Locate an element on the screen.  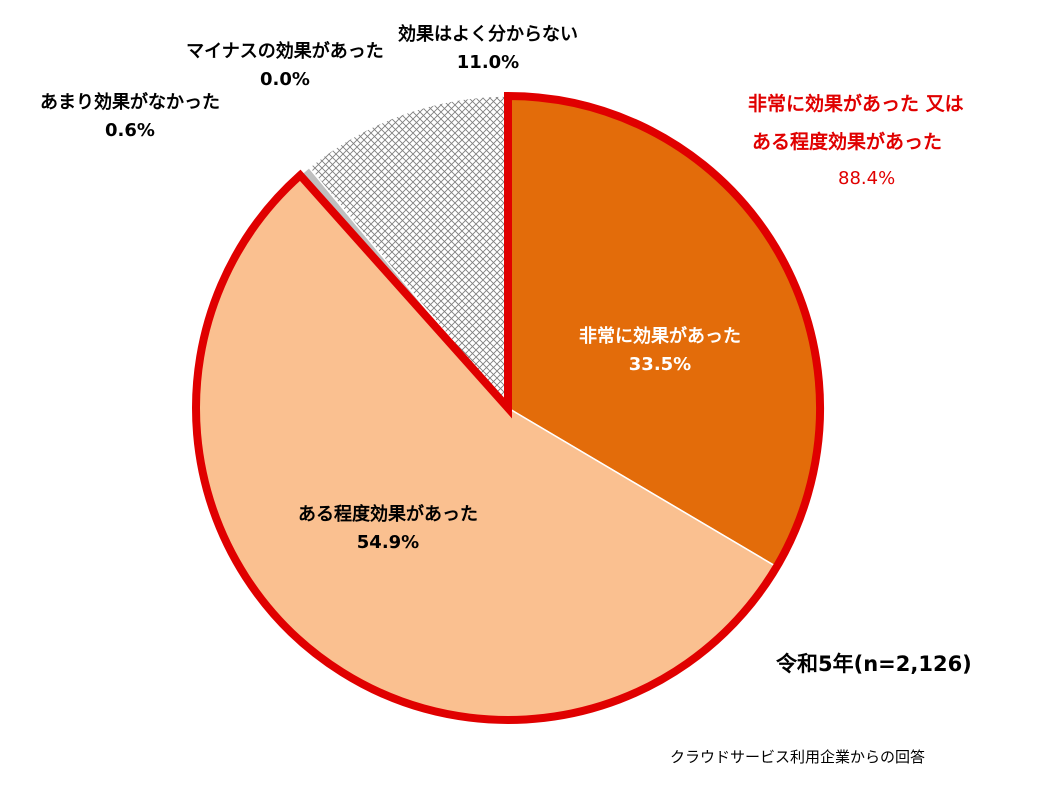
slice-value-3: 0.6% is located at coordinates (130, 130).